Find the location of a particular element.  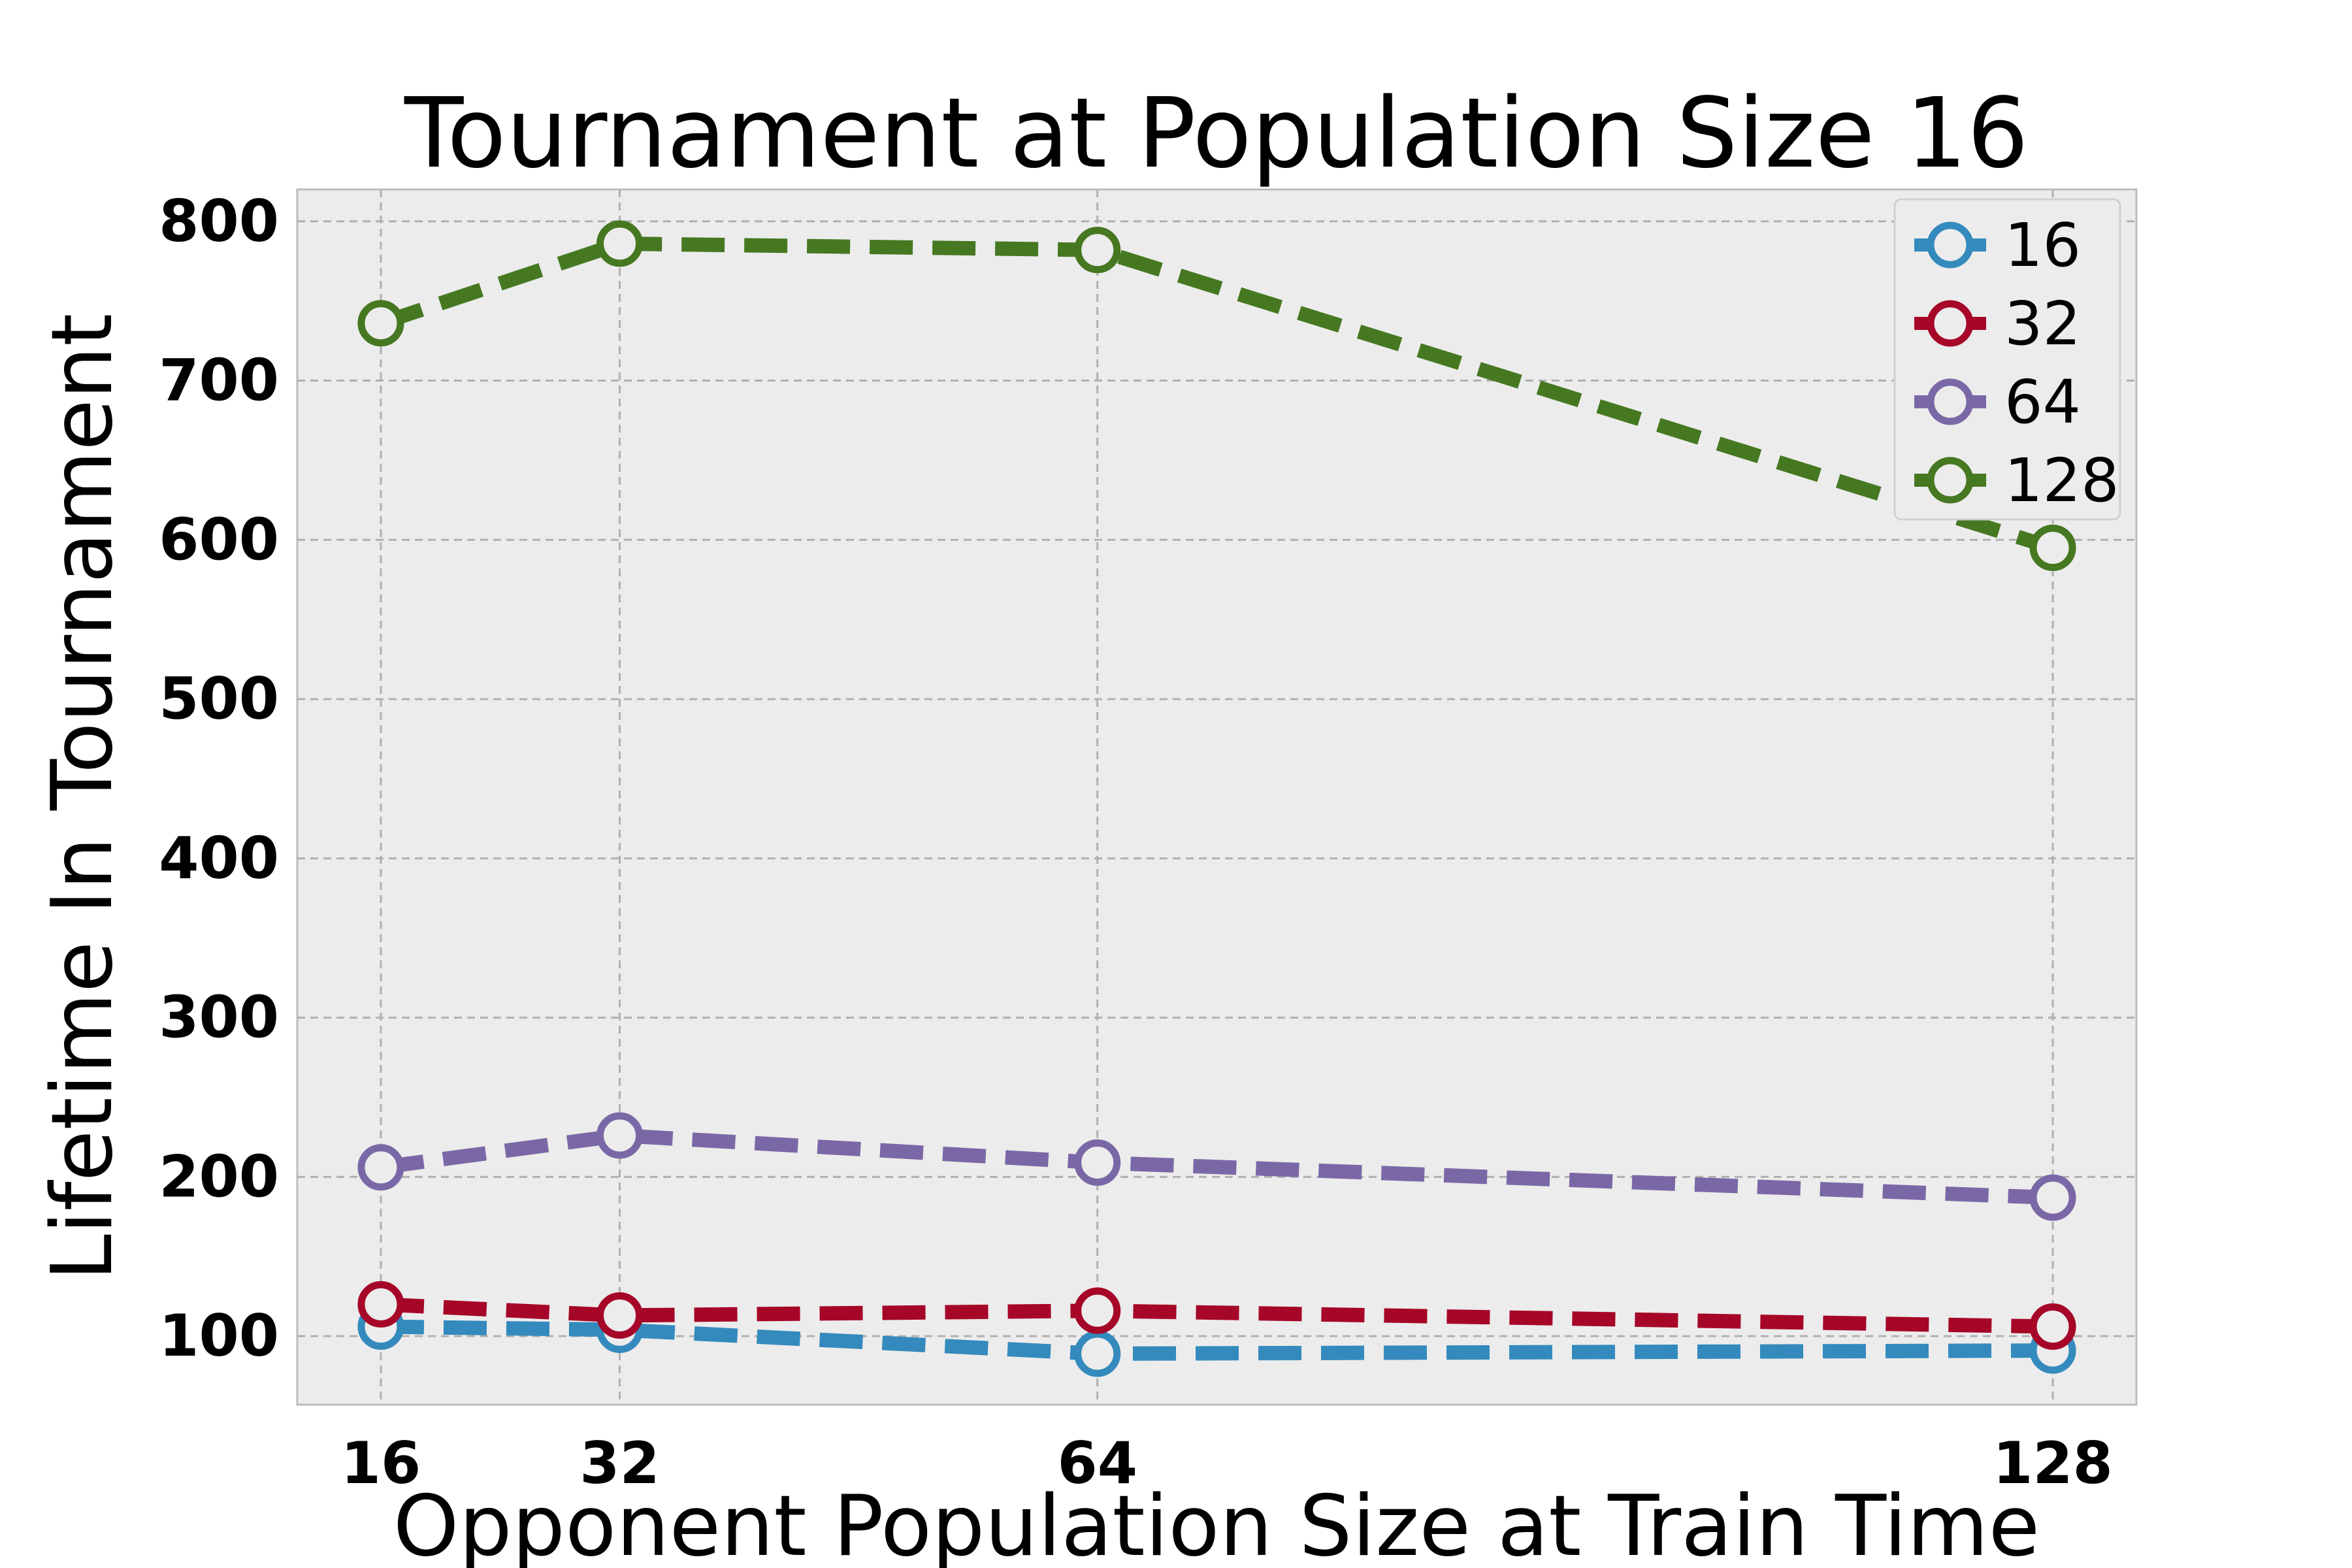

y-tick-label: 800 is located at coordinates (219, 221).